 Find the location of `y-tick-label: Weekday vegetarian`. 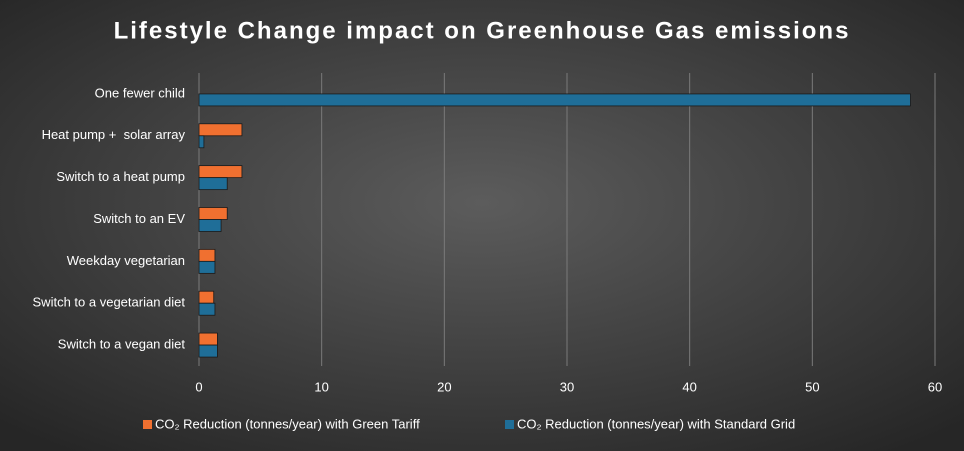

y-tick-label: Weekday vegetarian is located at coordinates (126, 260).